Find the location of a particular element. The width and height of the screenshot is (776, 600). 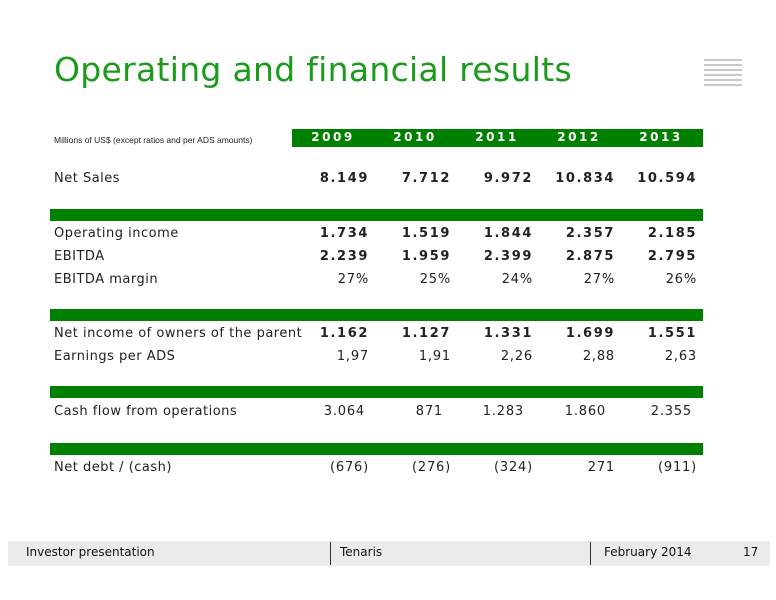

row-label: Net debt / (cash) is located at coordinates (113, 467).